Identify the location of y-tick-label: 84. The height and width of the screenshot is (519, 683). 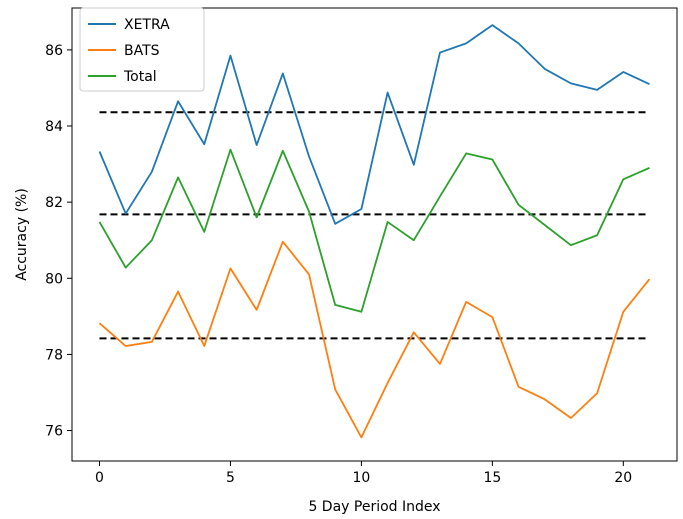
(54, 127).